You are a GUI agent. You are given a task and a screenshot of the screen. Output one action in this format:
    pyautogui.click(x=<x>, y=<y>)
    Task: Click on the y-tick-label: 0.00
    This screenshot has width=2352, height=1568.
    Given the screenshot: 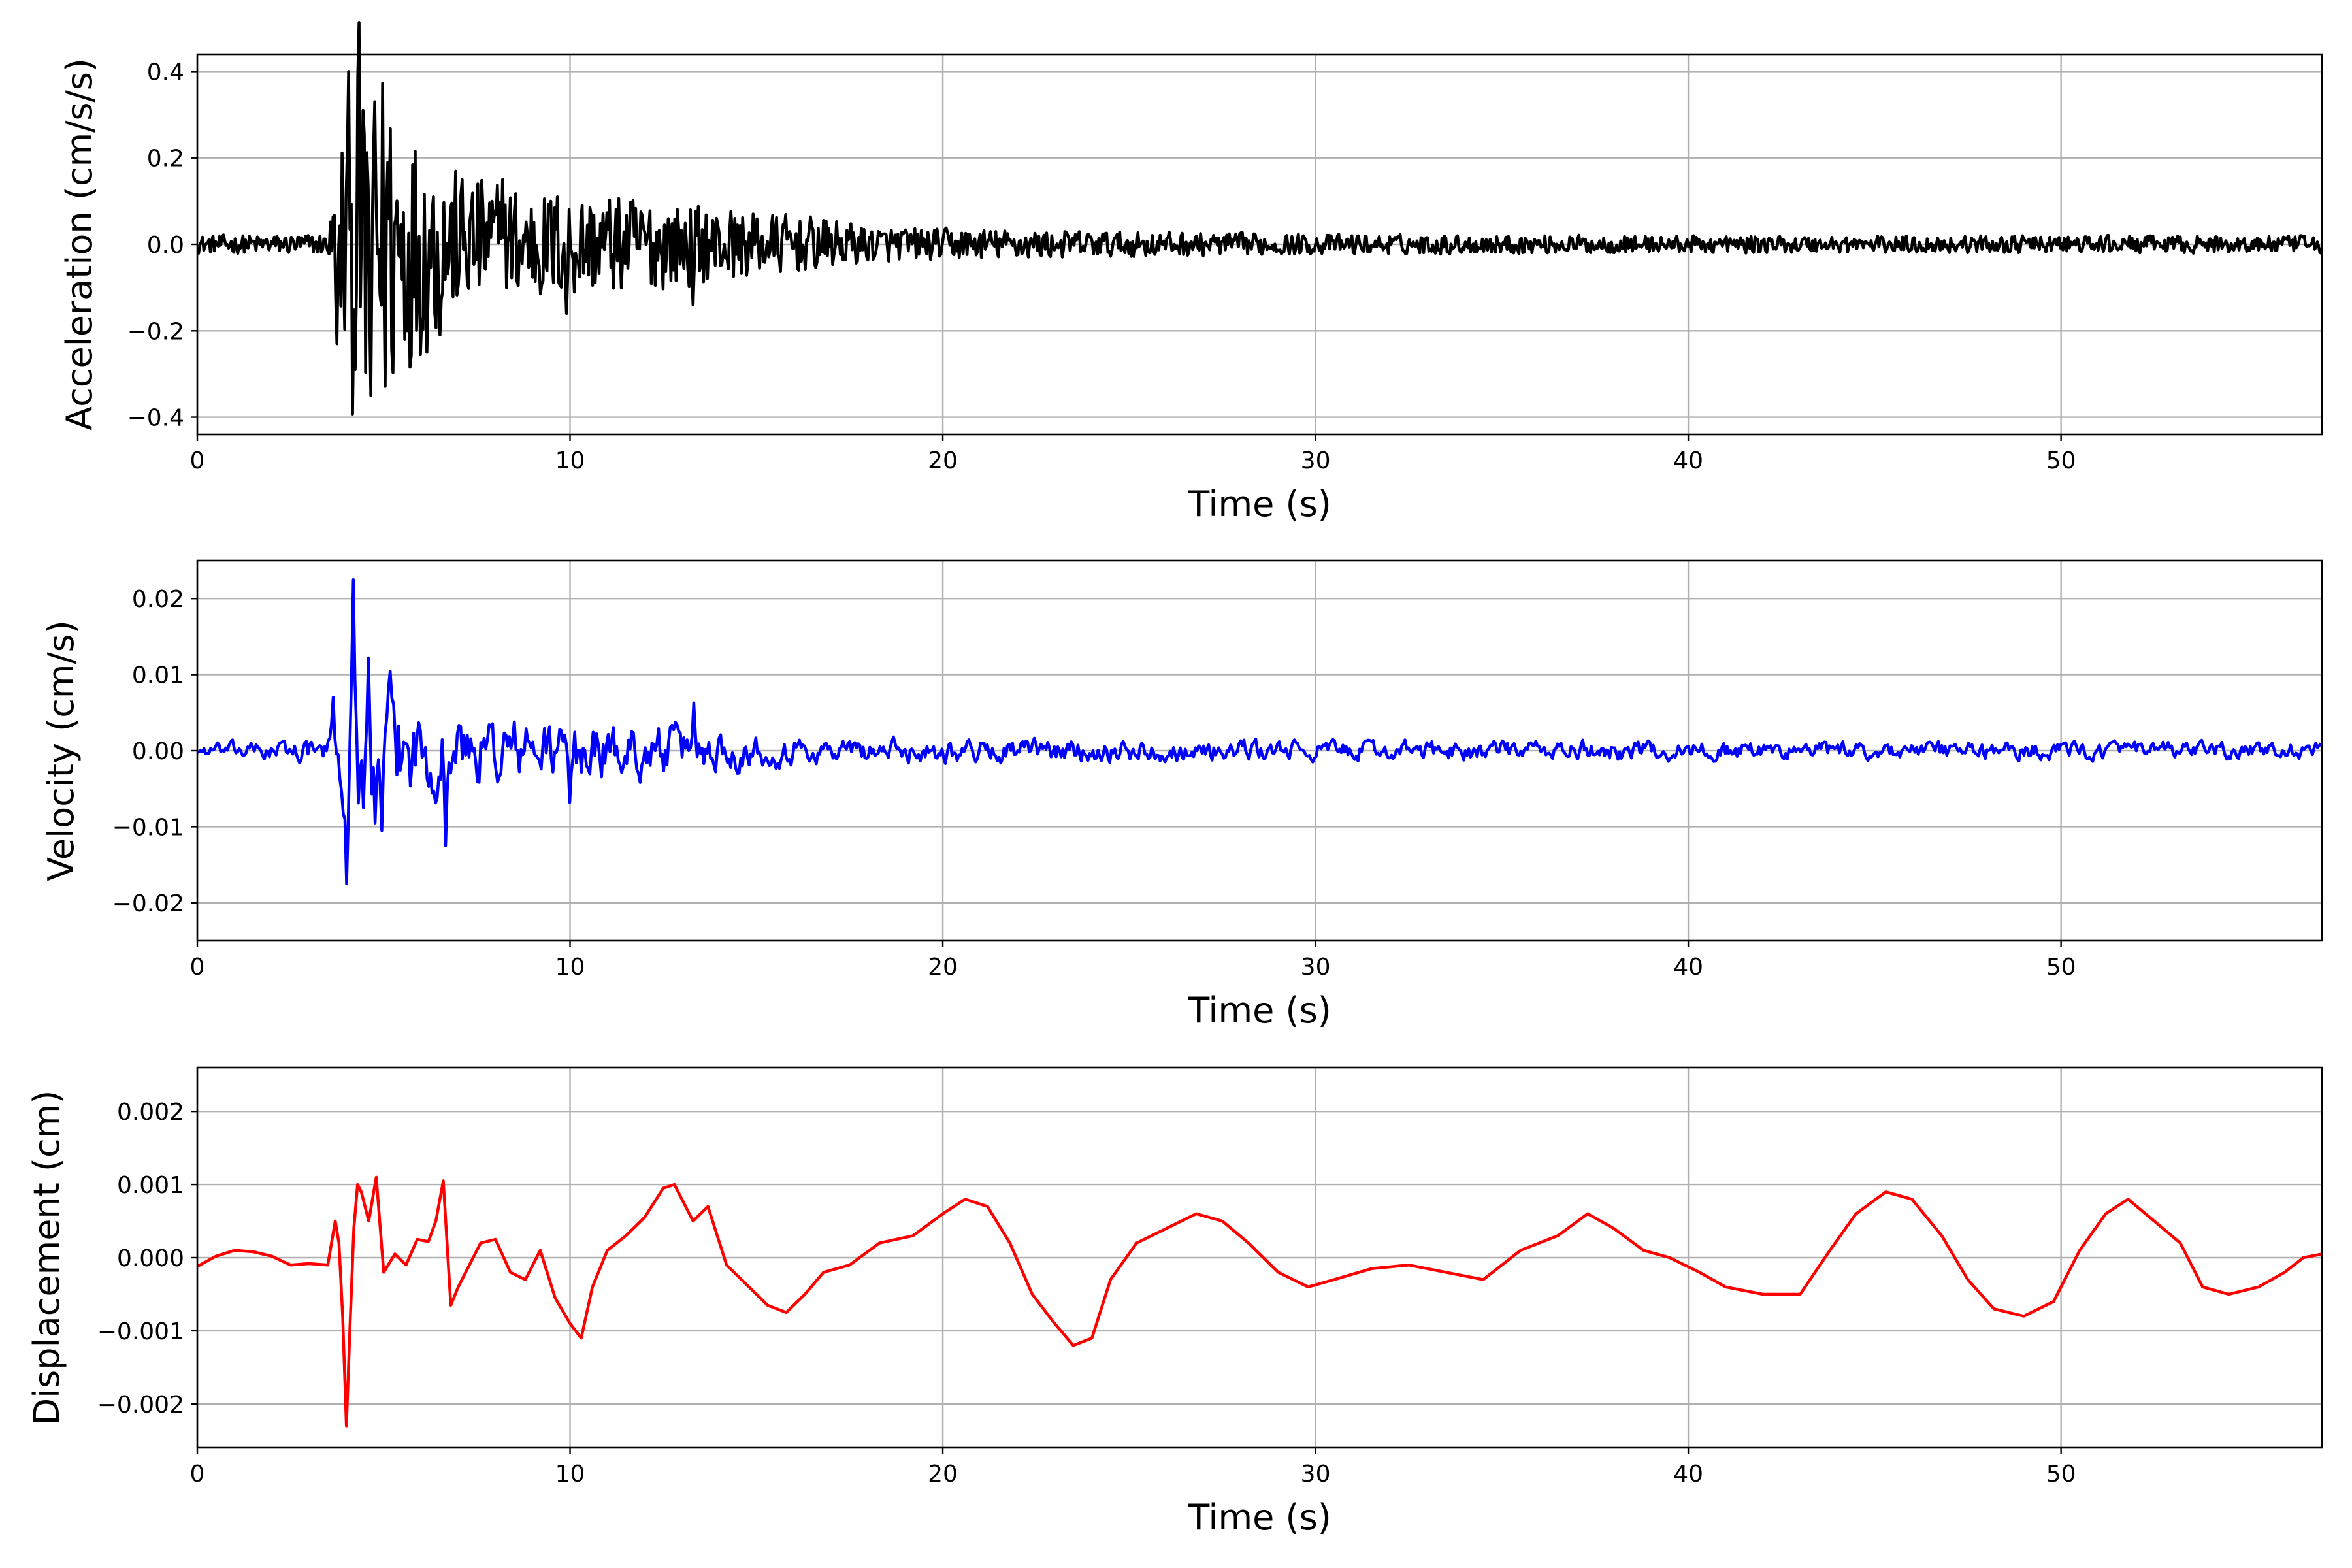 What is the action you would take?
    pyautogui.click(x=158, y=751)
    